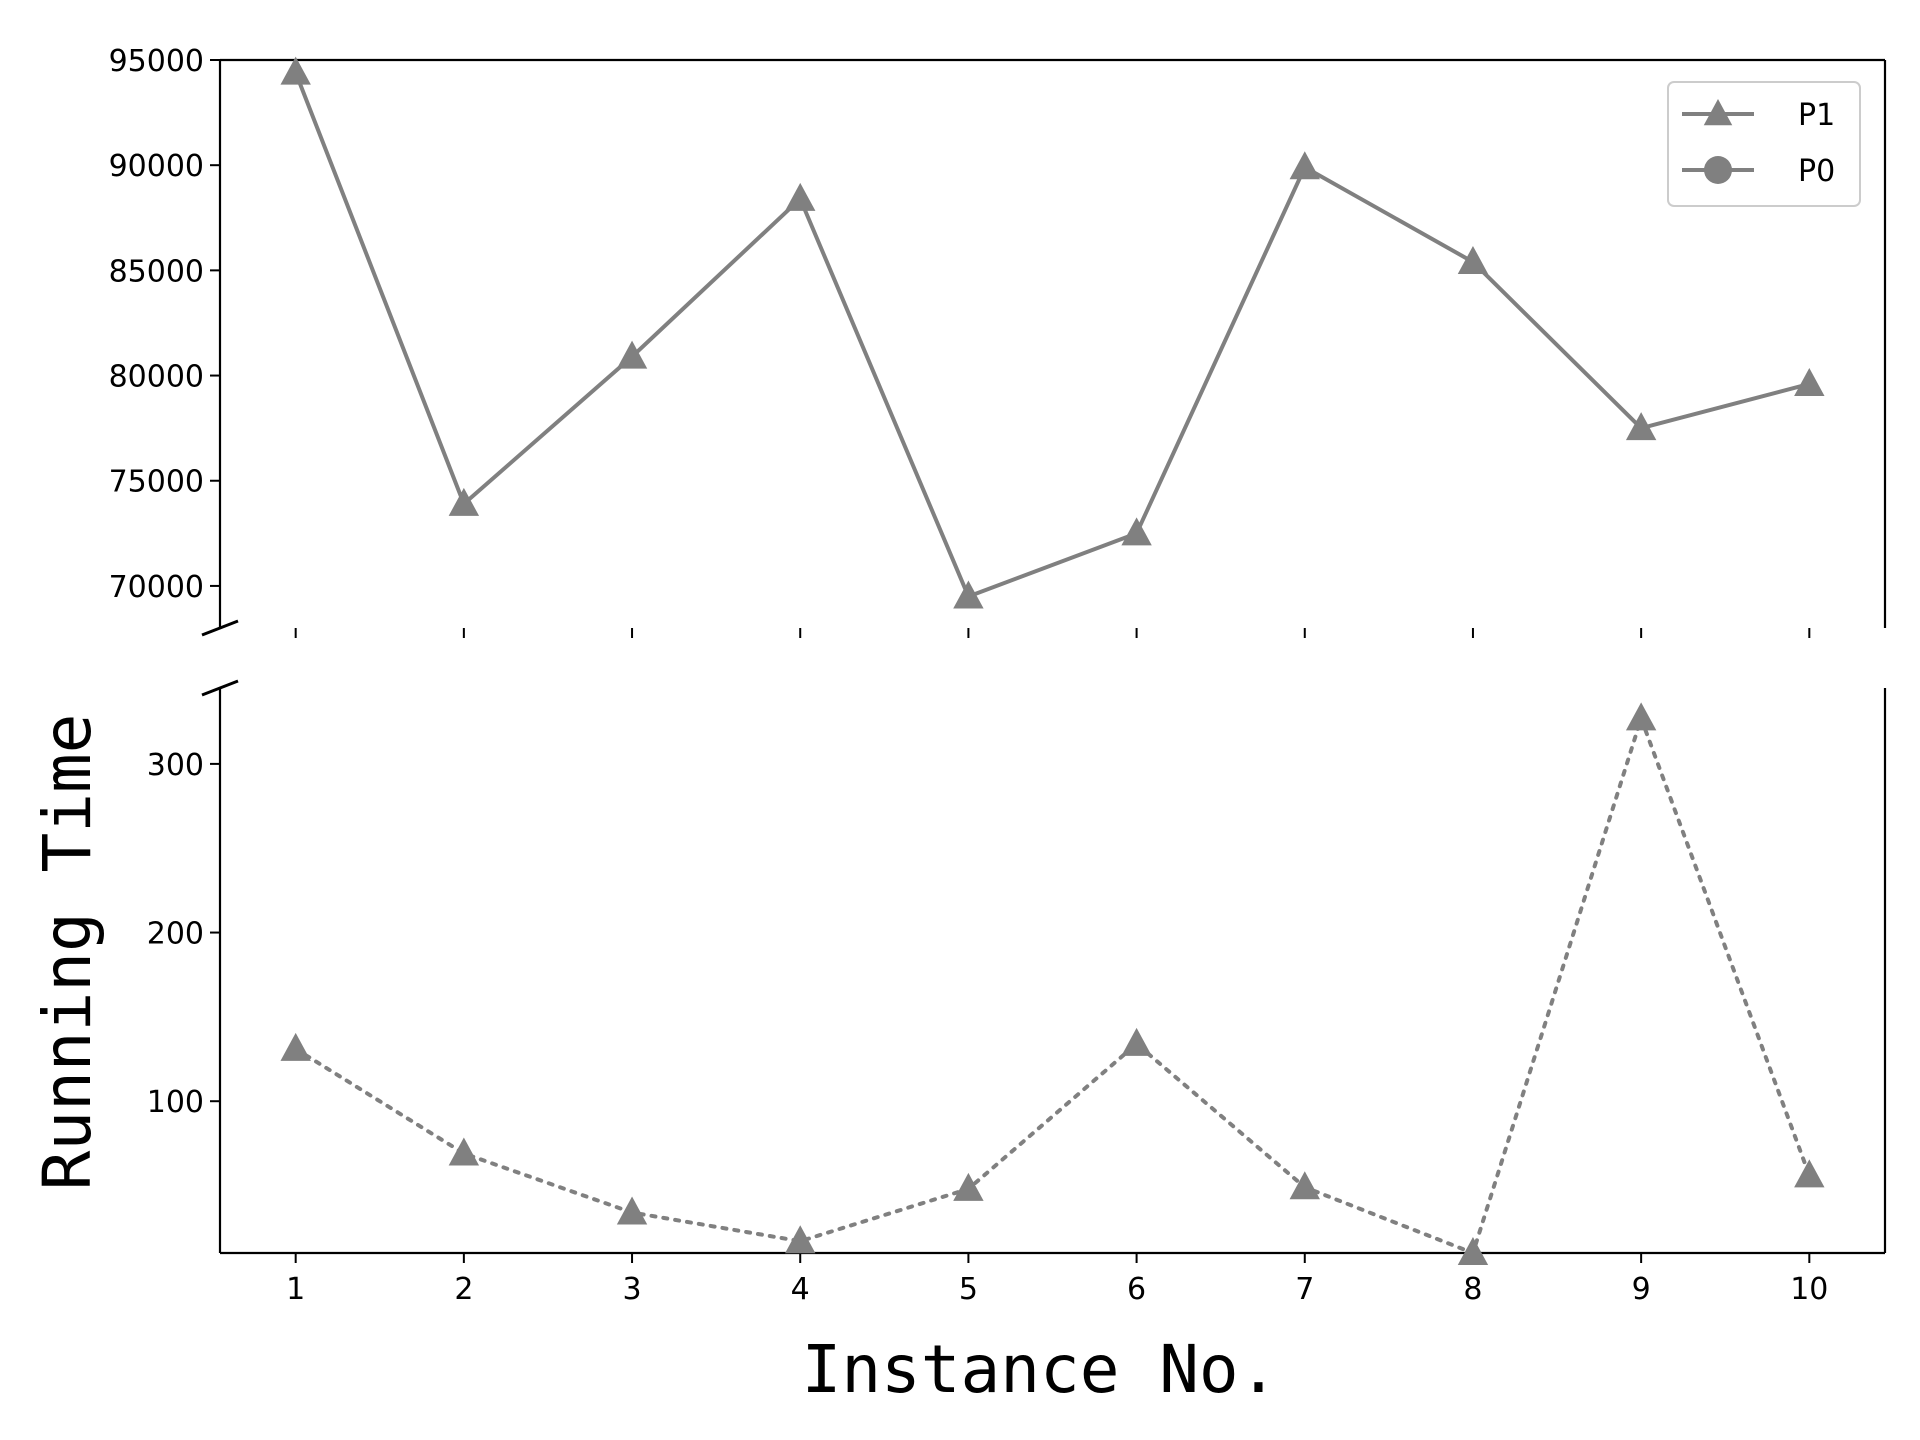 This screenshot has width=1920, height=1440. I want to click on break-mark-bottom, so click(220, 688).